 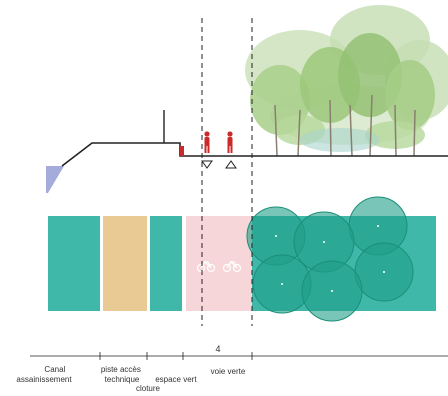 I want to click on zone-piste-plan, so click(x=125, y=263).